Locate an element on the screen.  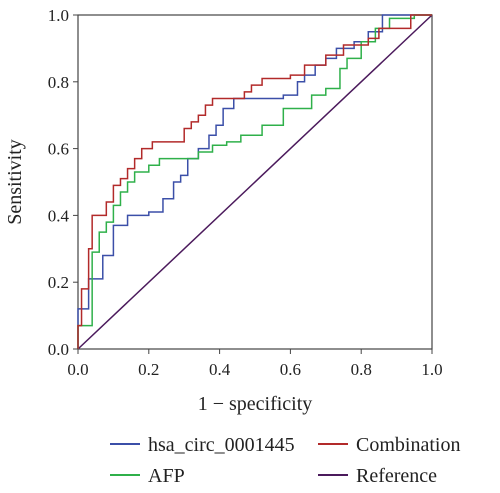
y-tick-label: 0.4 is located at coordinates (59, 215).